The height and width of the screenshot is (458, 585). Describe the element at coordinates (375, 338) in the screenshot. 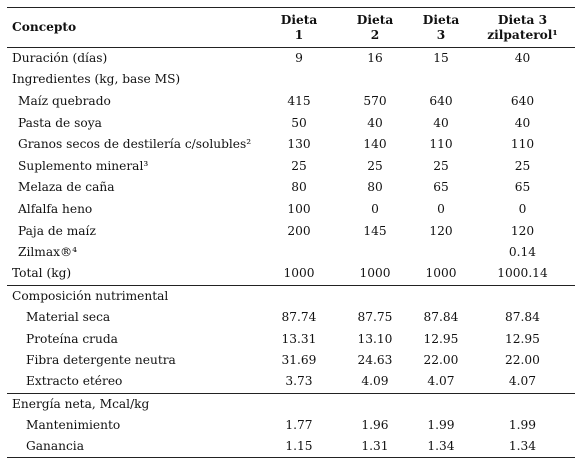

I see `cell-dieta-2: 13.10` at that location.